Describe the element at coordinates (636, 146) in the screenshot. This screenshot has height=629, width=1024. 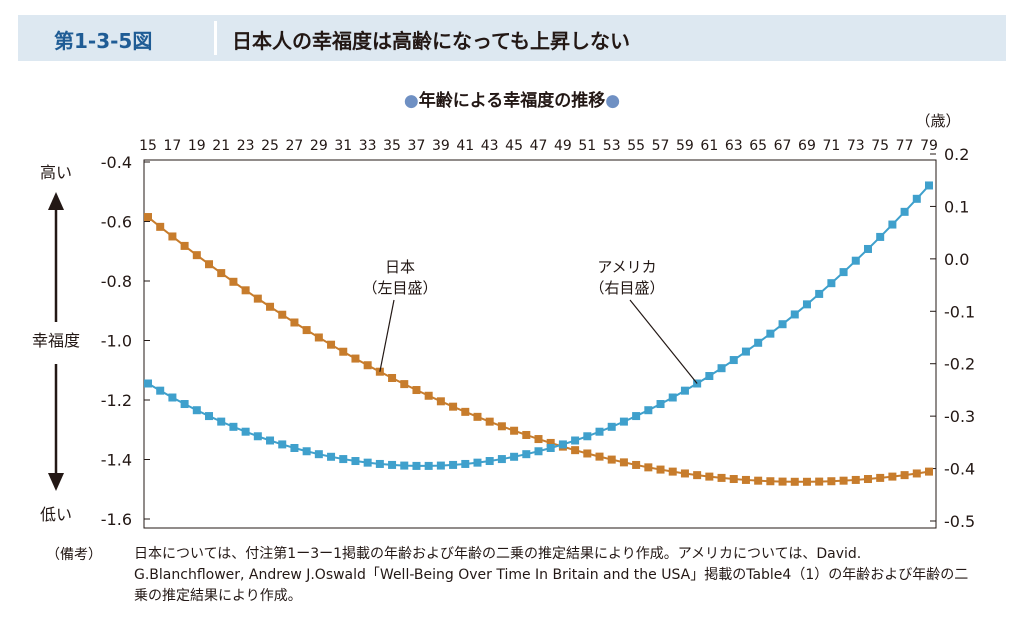
I see `x-tick-label: 55` at that location.